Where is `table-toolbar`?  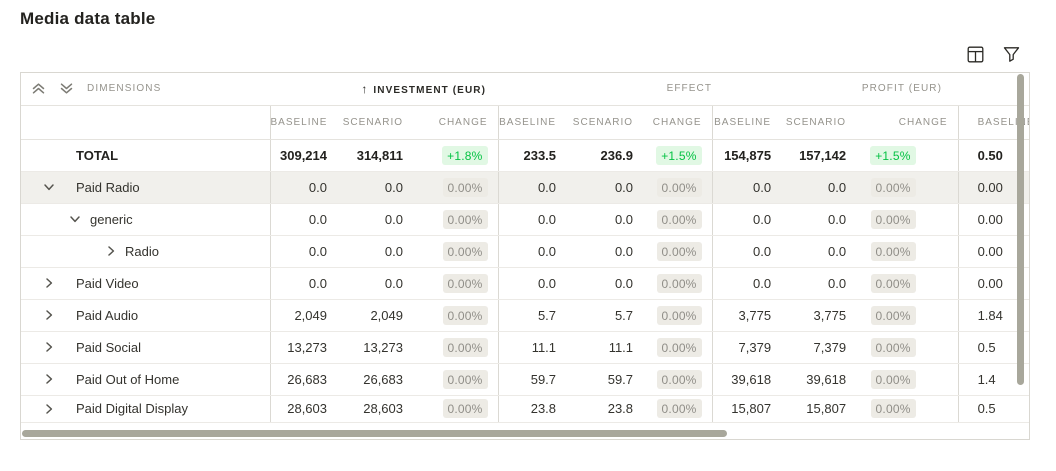 table-toolbar is located at coordinates (993, 54).